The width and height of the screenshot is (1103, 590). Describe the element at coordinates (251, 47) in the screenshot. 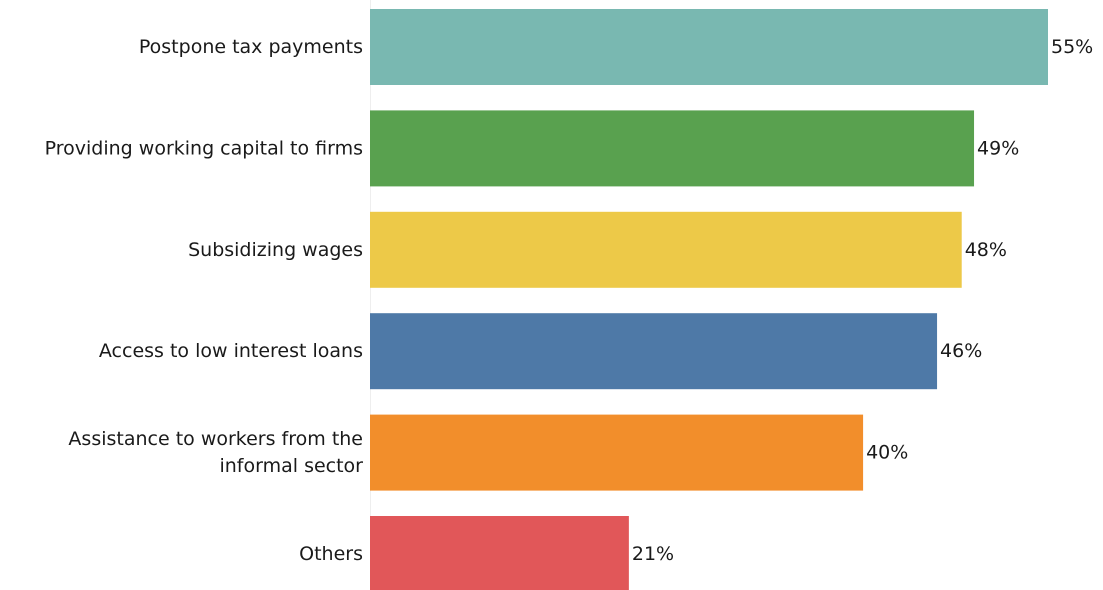

I see `category-label-0: Postpone tax payments` at that location.